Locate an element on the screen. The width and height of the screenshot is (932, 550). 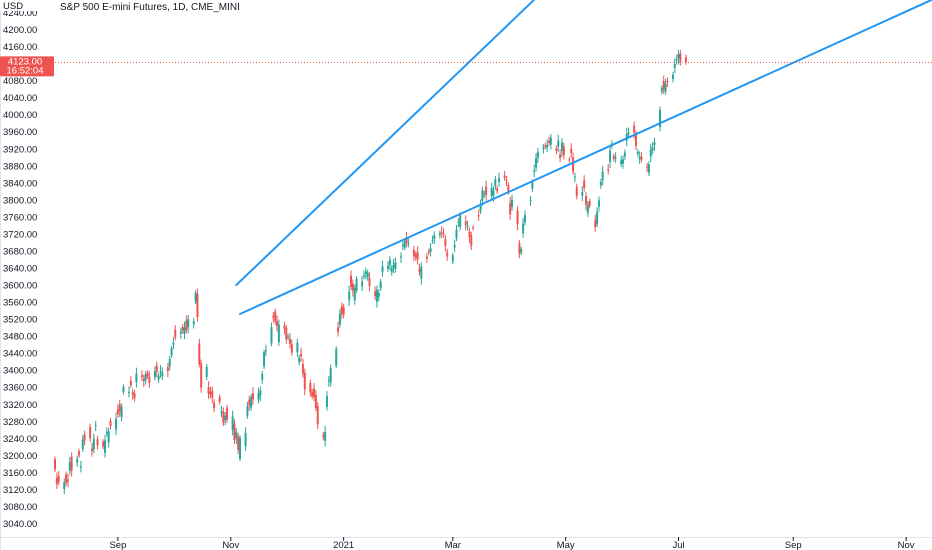
time-axis: Sep Nov 2021 Mar May Jul Sep Nov is located at coordinates (466, 543).